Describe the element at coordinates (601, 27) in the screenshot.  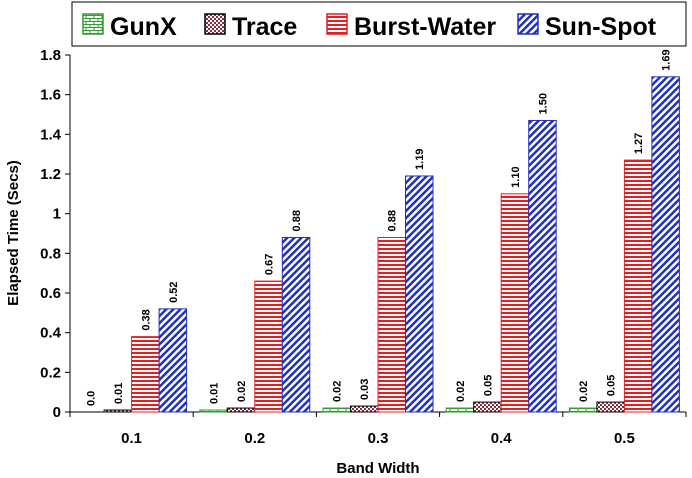
I see `legend-label-sun-spot: Sun-Spot` at that location.